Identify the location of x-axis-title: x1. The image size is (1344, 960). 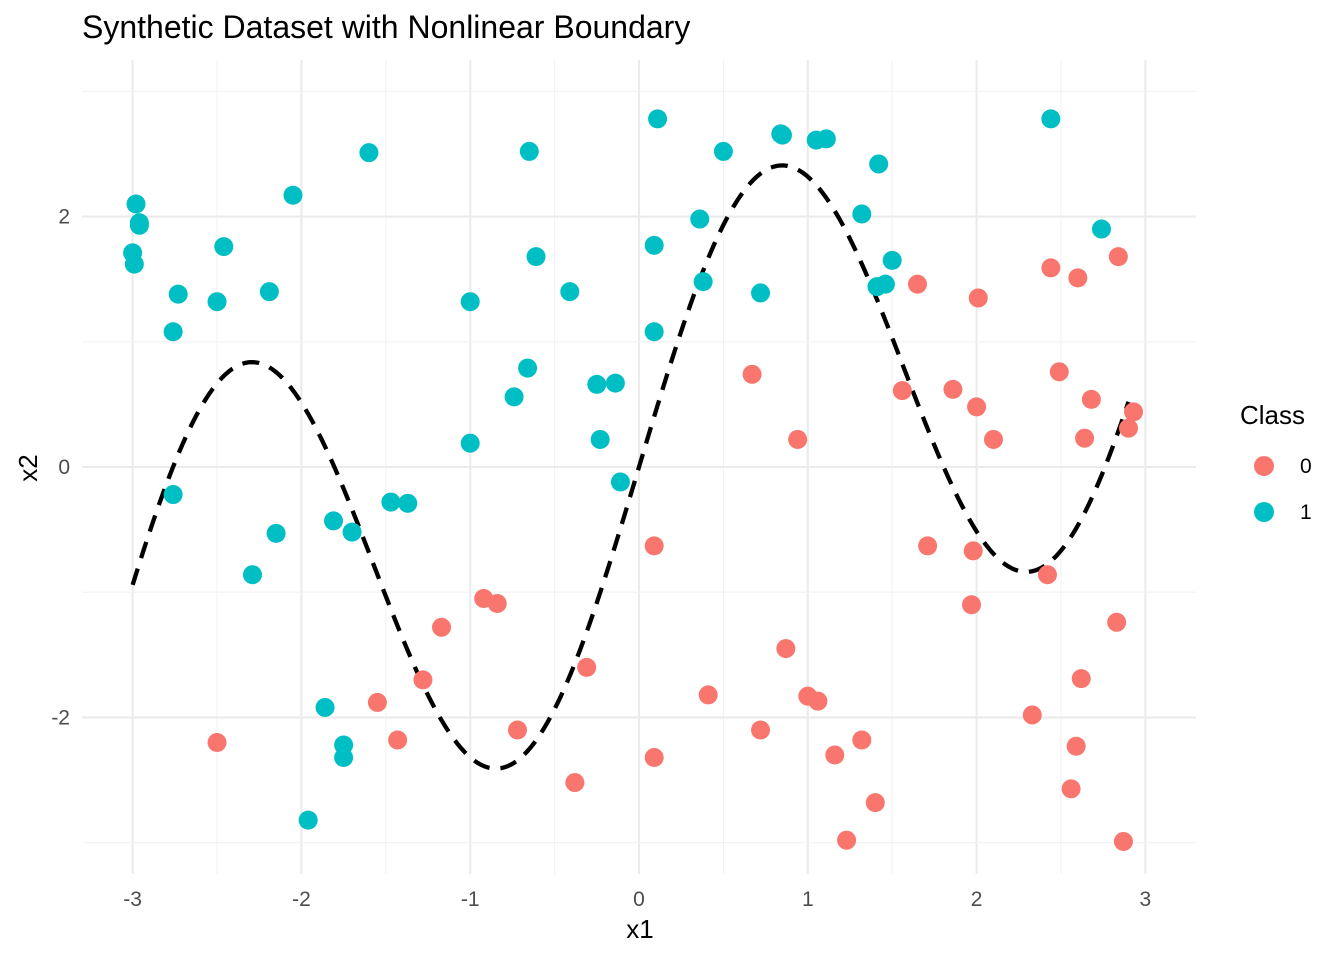
(639, 929).